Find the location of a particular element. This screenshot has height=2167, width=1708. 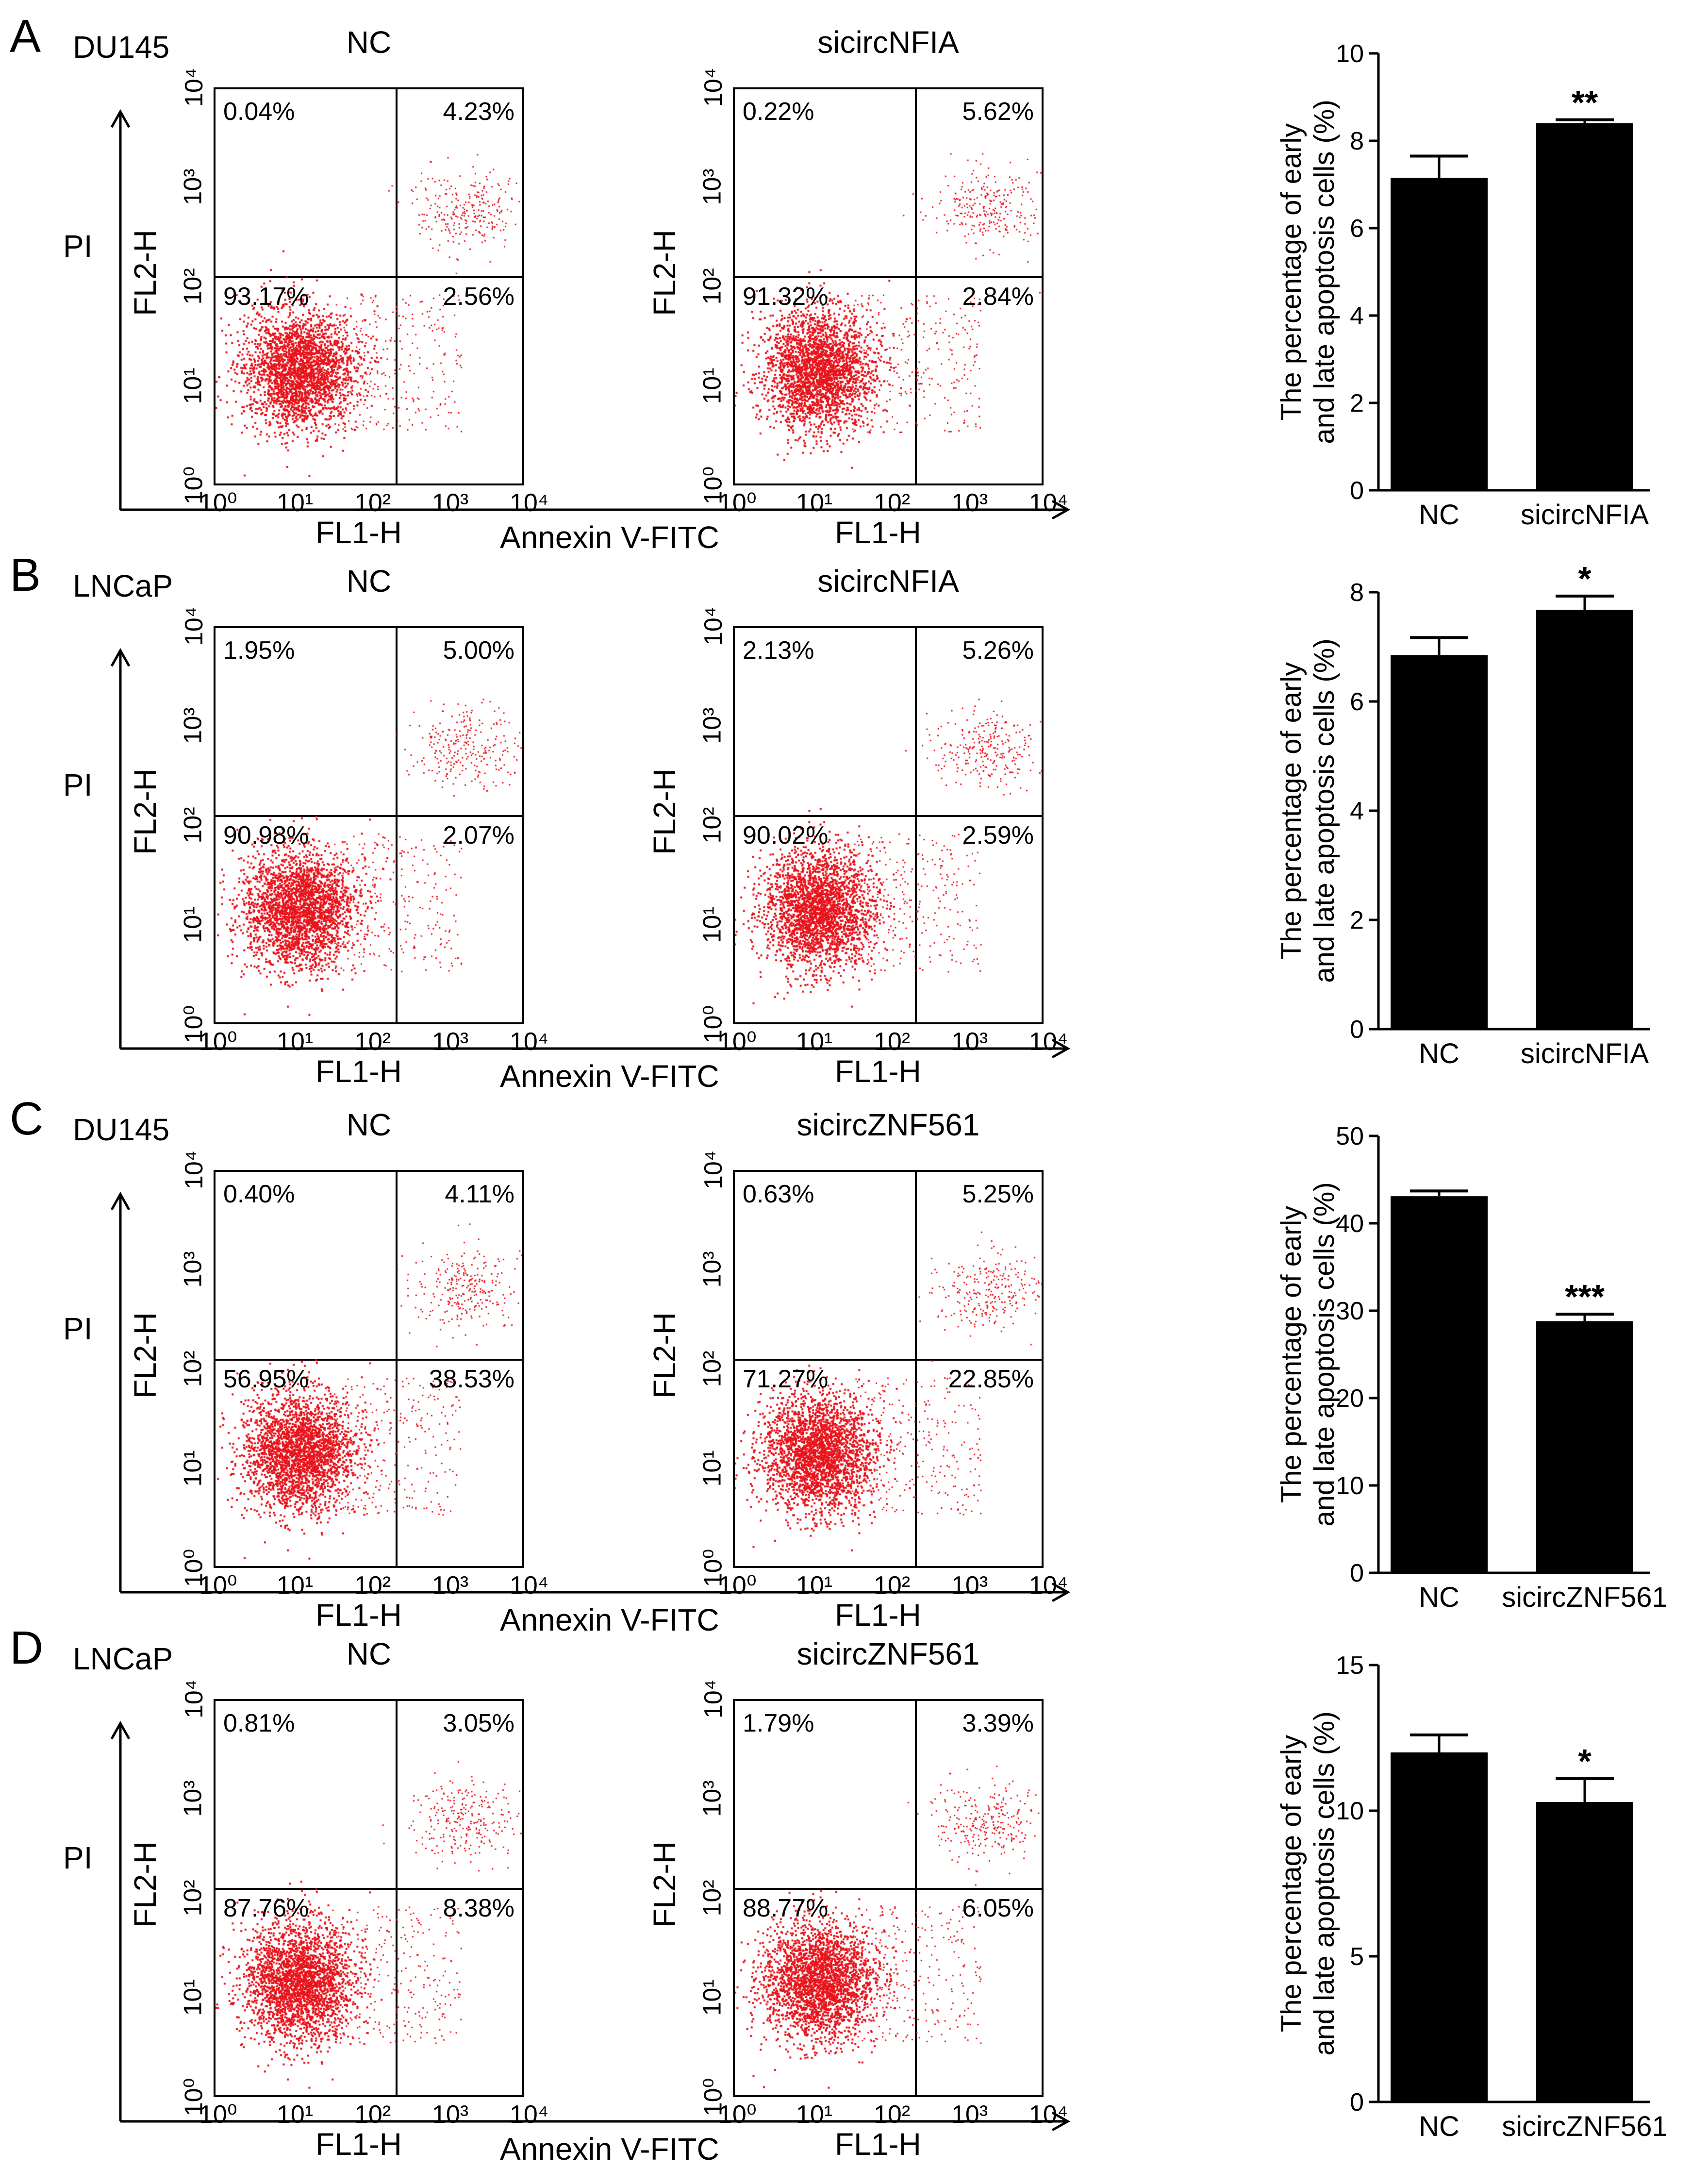

annexin-axis-arrow is located at coordinates (596, 510).